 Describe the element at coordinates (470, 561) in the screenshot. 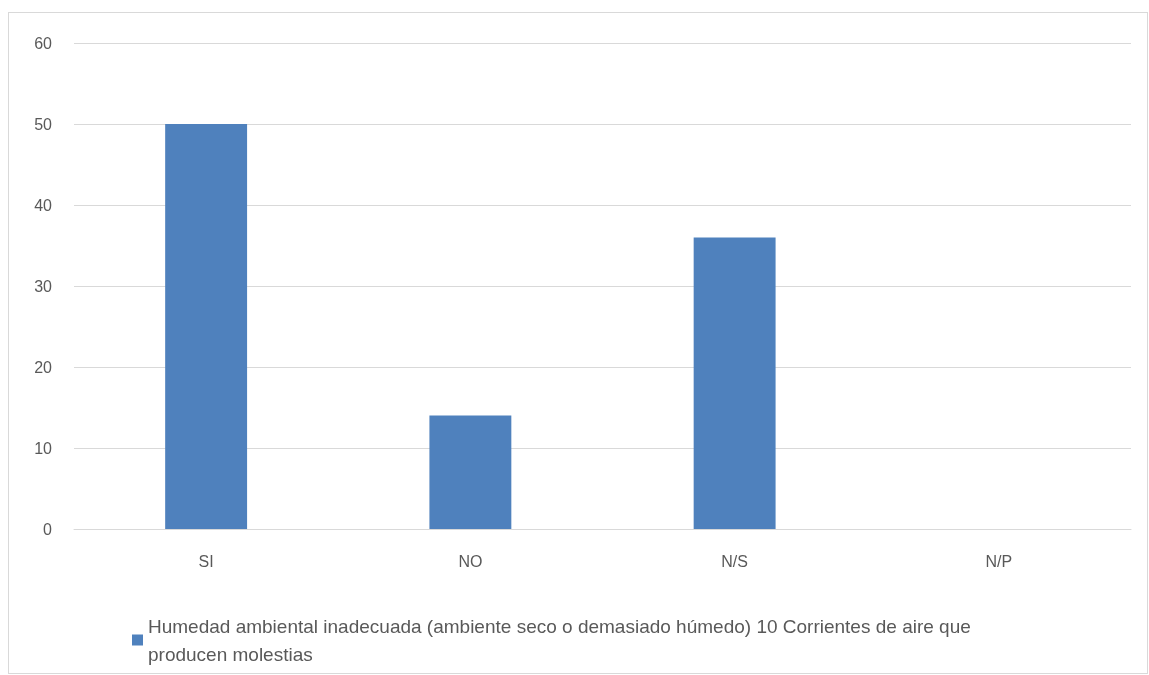

I see `x-tick-label: NO` at that location.